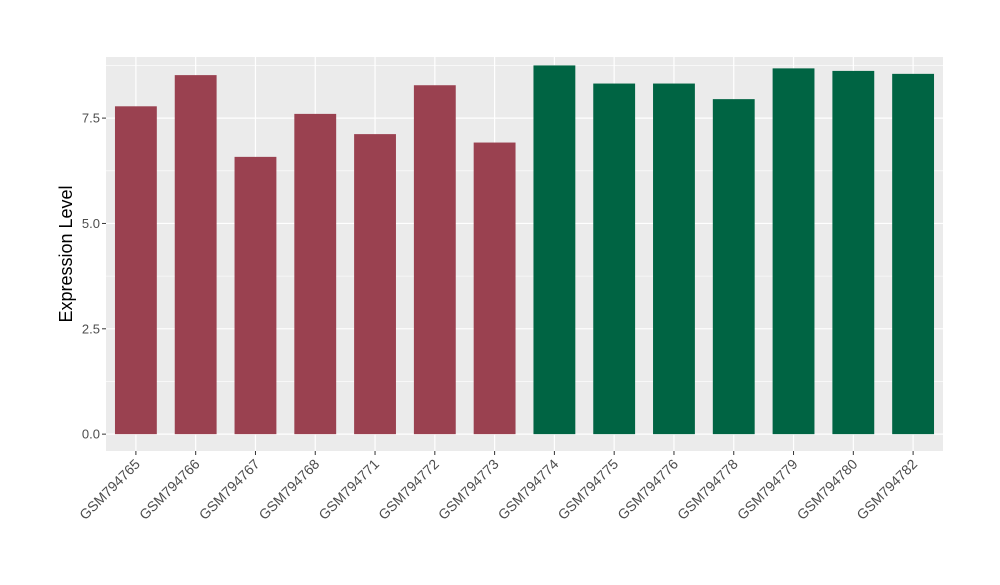 This screenshot has width=1000, height=585. Describe the element at coordinates (614, 259) in the screenshot. I see `bar-GSM794775` at that location.